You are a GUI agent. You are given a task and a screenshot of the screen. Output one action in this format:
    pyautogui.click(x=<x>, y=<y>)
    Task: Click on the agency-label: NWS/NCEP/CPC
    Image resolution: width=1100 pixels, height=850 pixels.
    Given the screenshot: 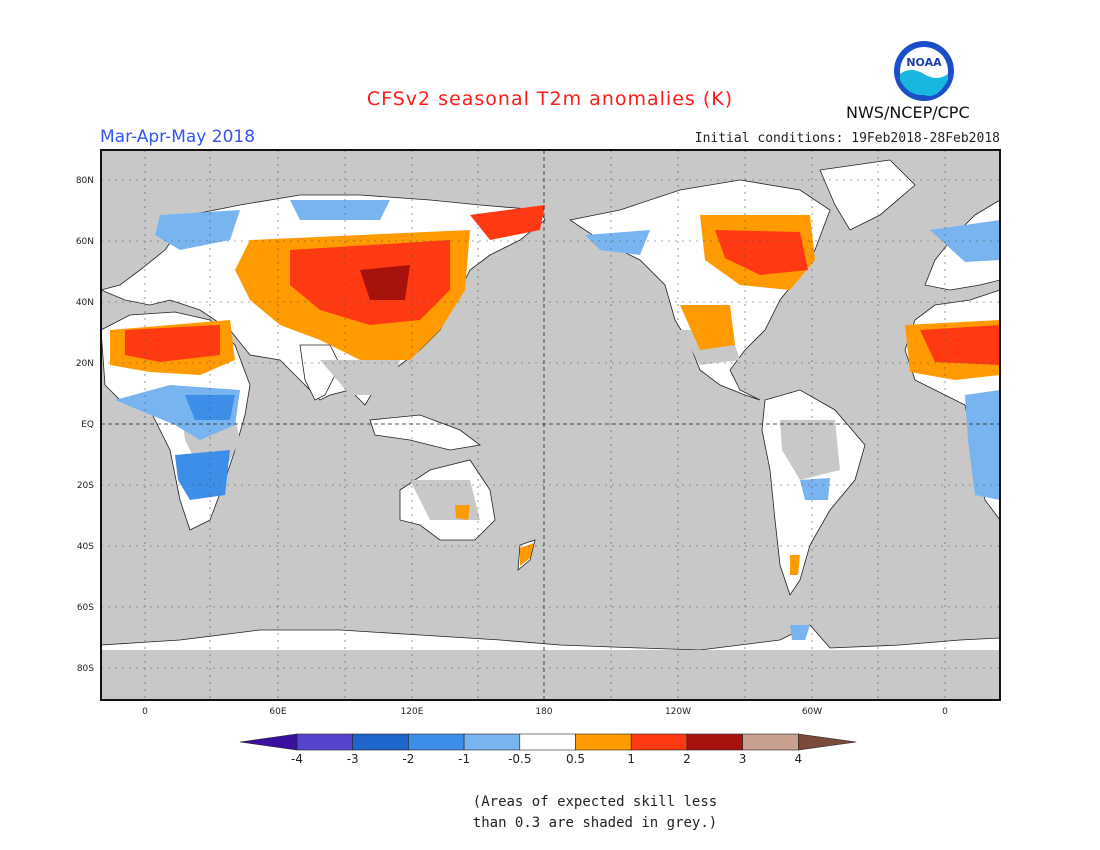 What is the action you would take?
    pyautogui.click(x=908, y=112)
    